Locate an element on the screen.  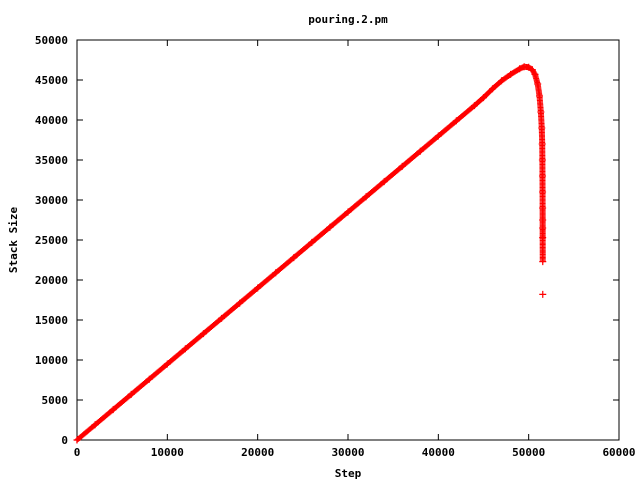
y-tick-label: 0 is located at coordinates (64, 440).